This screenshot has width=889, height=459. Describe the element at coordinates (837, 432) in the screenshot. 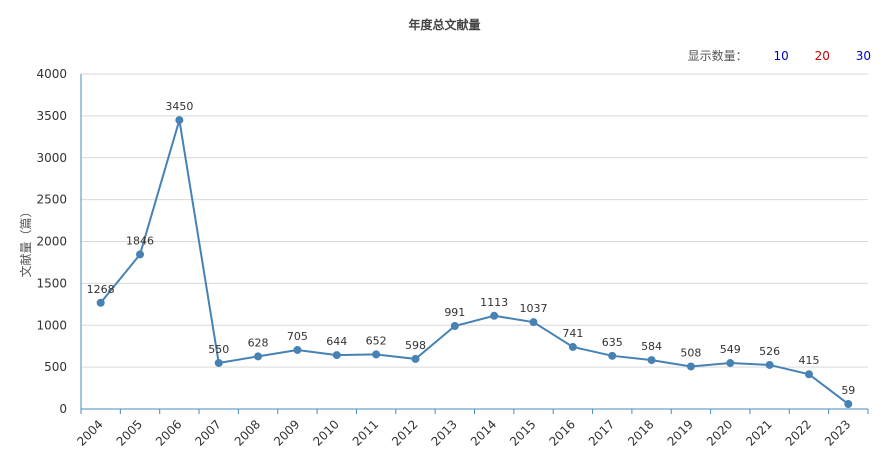

I see `x-tick-label: 2023` at that location.